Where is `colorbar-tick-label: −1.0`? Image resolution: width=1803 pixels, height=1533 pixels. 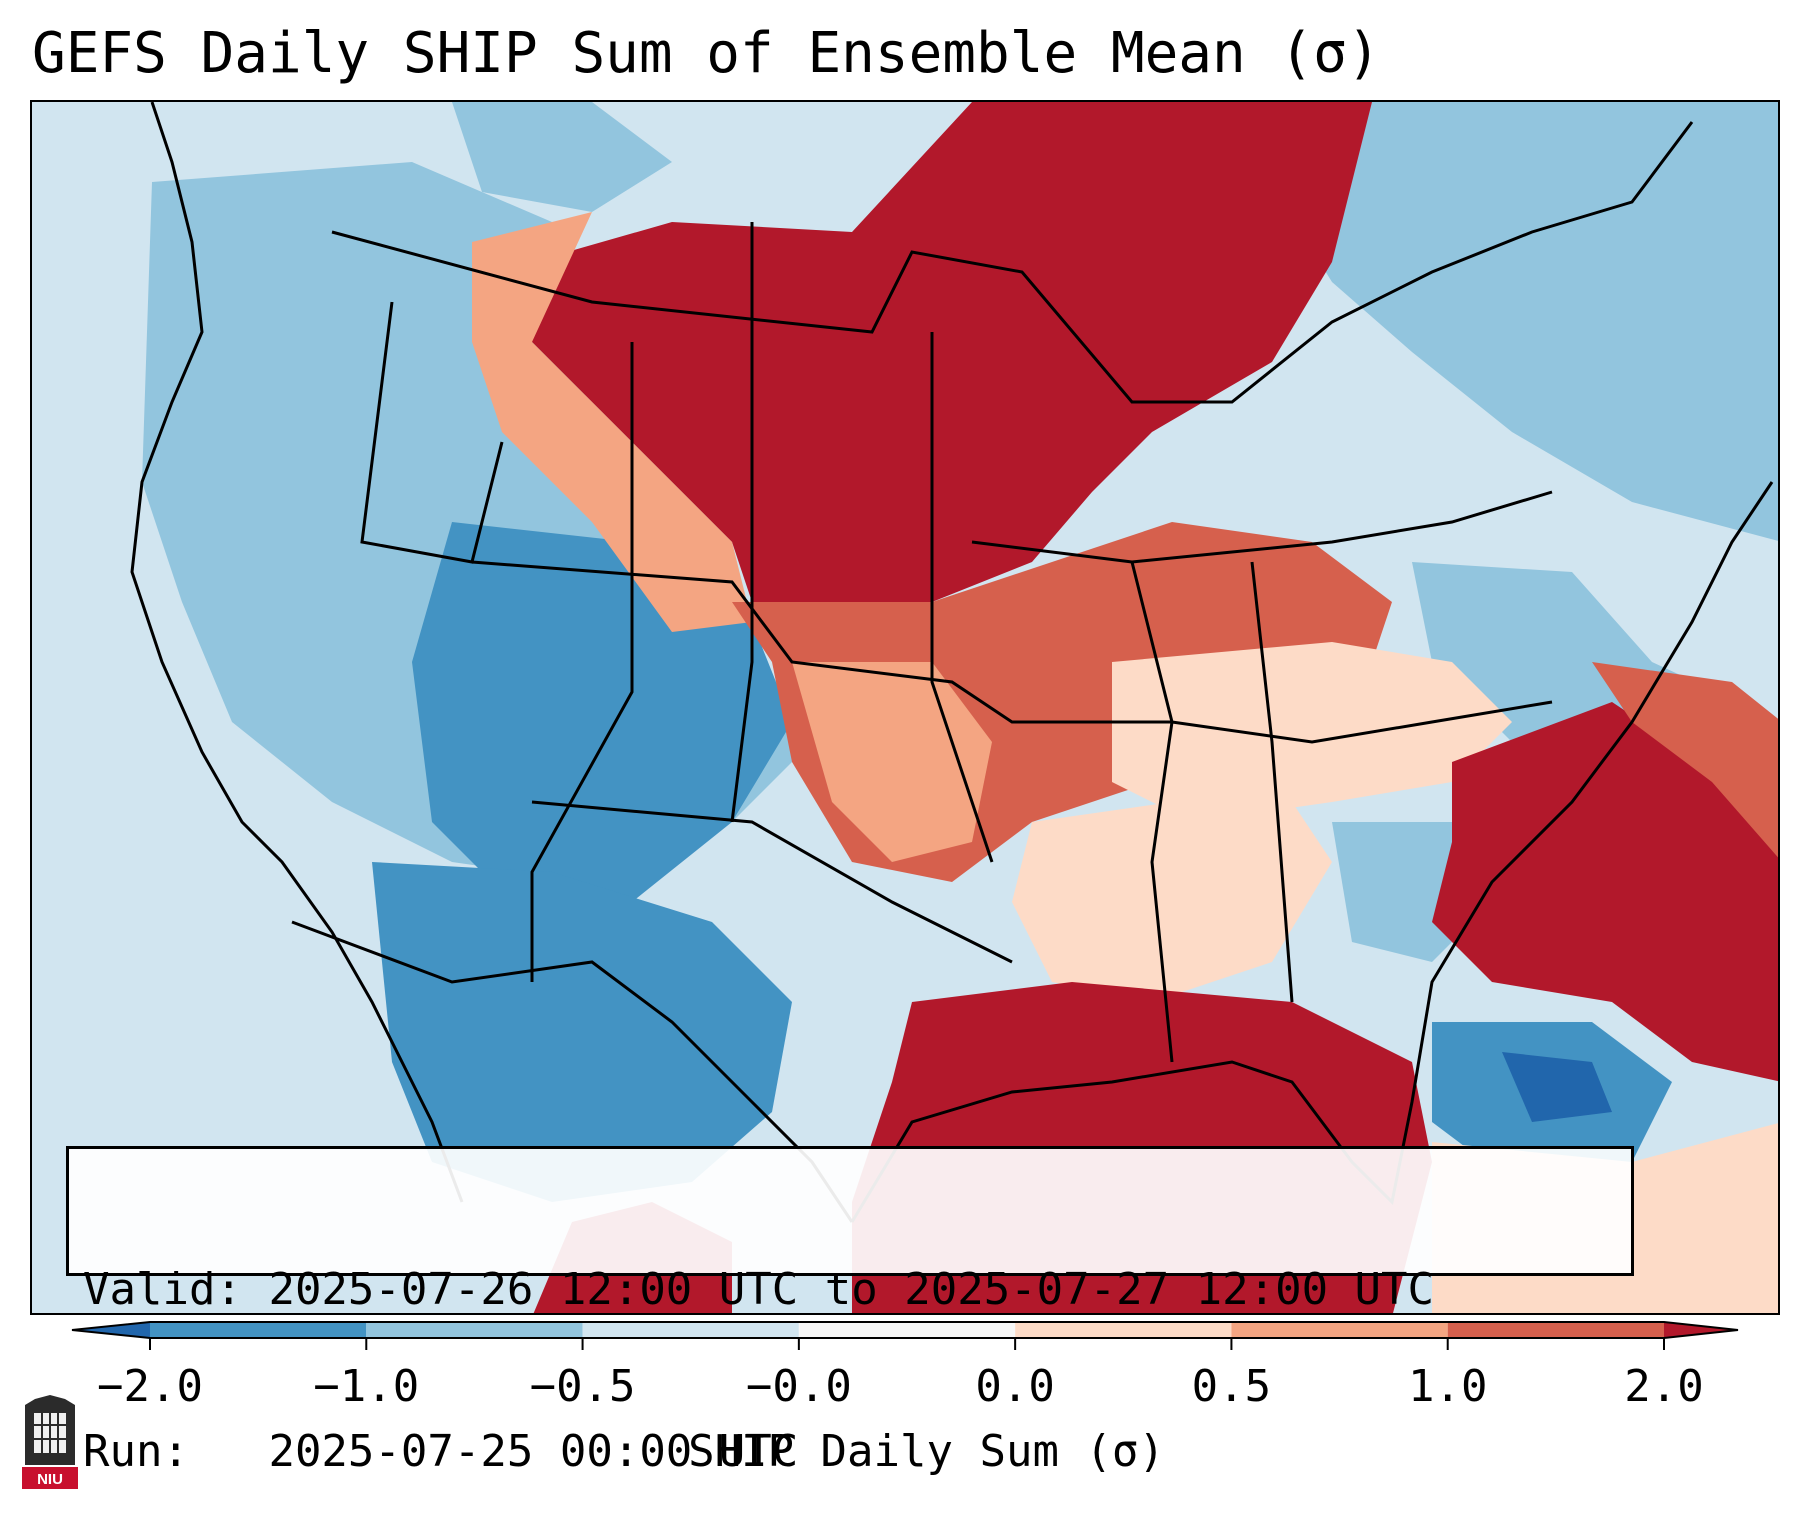
colorbar-tick-label: −1.0 is located at coordinates (366, 1386).